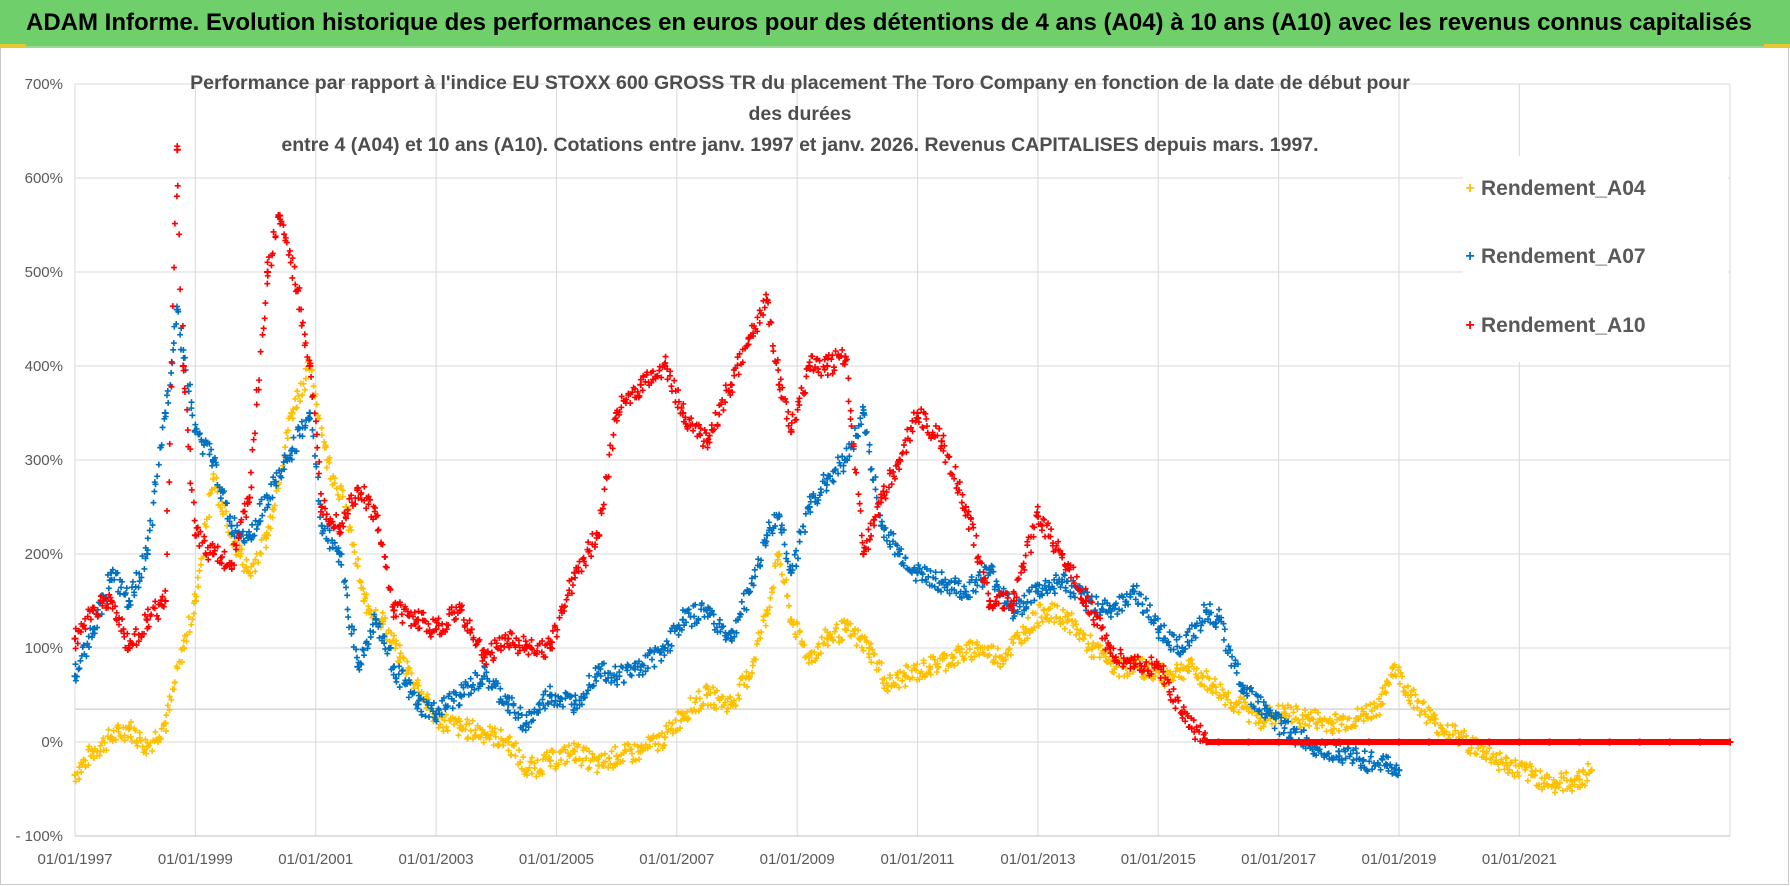  Describe the element at coordinates (195, 859) in the screenshot. I see `x-tick-label: 01/01/1999` at that location.